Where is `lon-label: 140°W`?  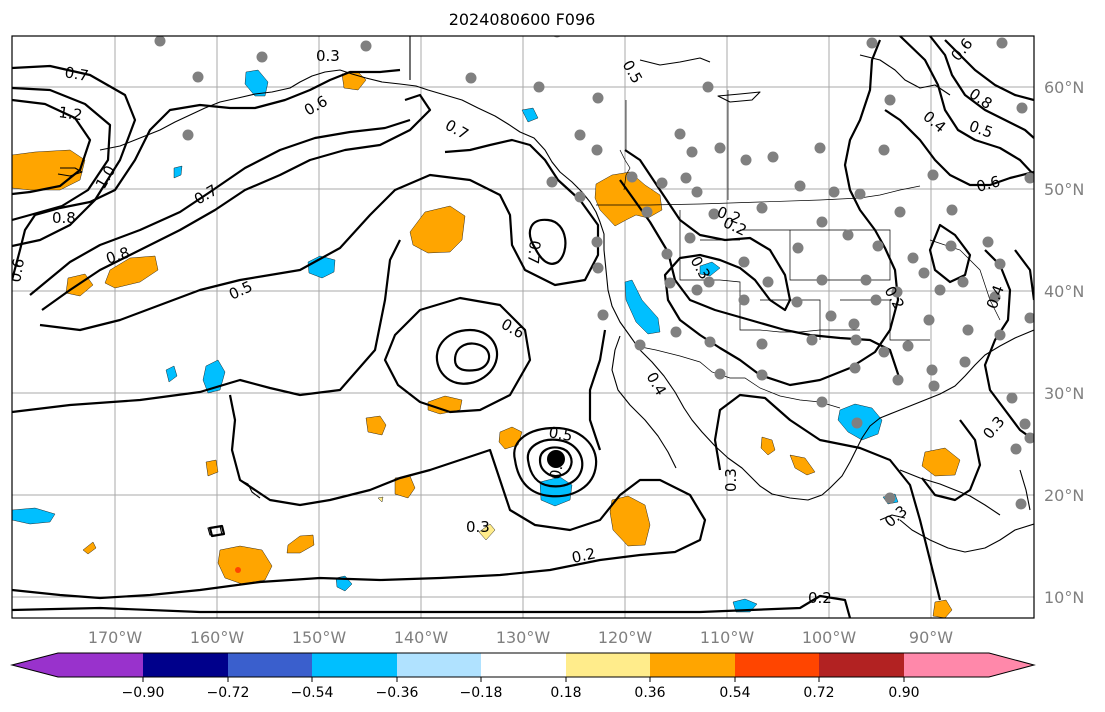 lon-label: 140°W is located at coordinates (421, 637).